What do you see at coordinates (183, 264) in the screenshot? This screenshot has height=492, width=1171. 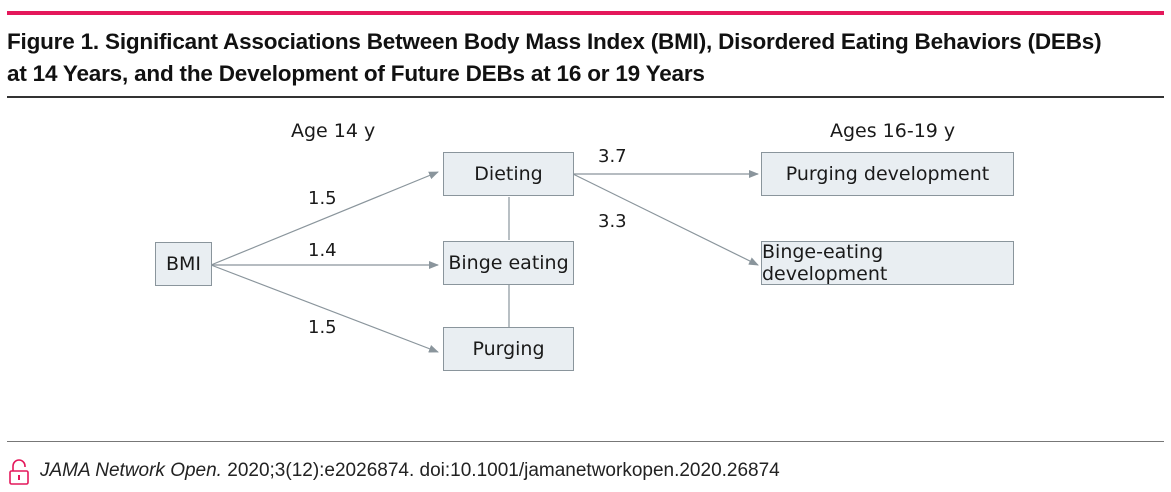 I see `node-bmi: BMI` at bounding box center [183, 264].